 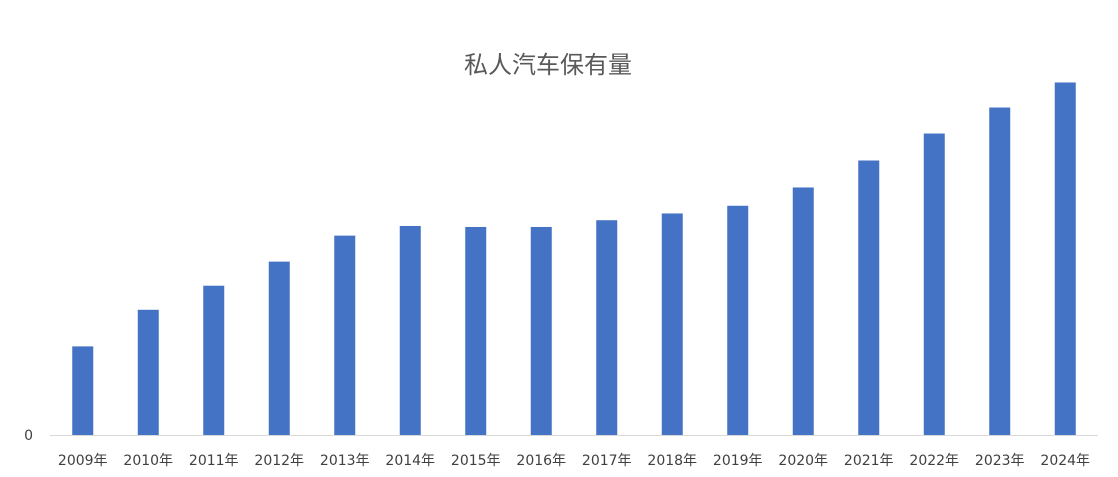 I want to click on x-tick-label: 2019年, so click(x=738, y=461).